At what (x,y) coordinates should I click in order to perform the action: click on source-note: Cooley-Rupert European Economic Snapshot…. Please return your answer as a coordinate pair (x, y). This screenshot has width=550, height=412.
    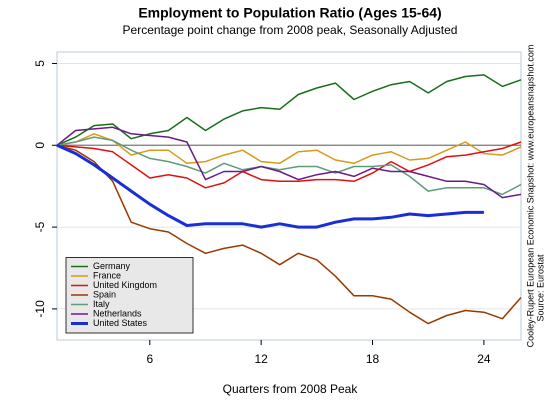
    Looking at the image, I should click on (530, 196).